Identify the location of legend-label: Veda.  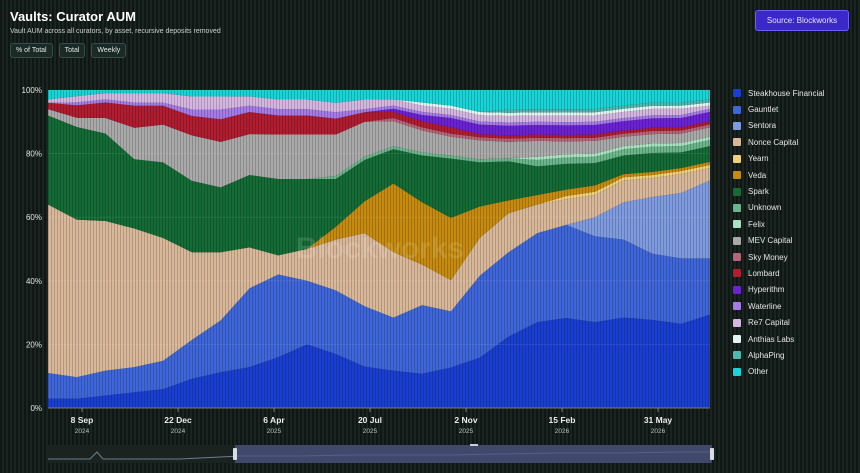
(757, 175).